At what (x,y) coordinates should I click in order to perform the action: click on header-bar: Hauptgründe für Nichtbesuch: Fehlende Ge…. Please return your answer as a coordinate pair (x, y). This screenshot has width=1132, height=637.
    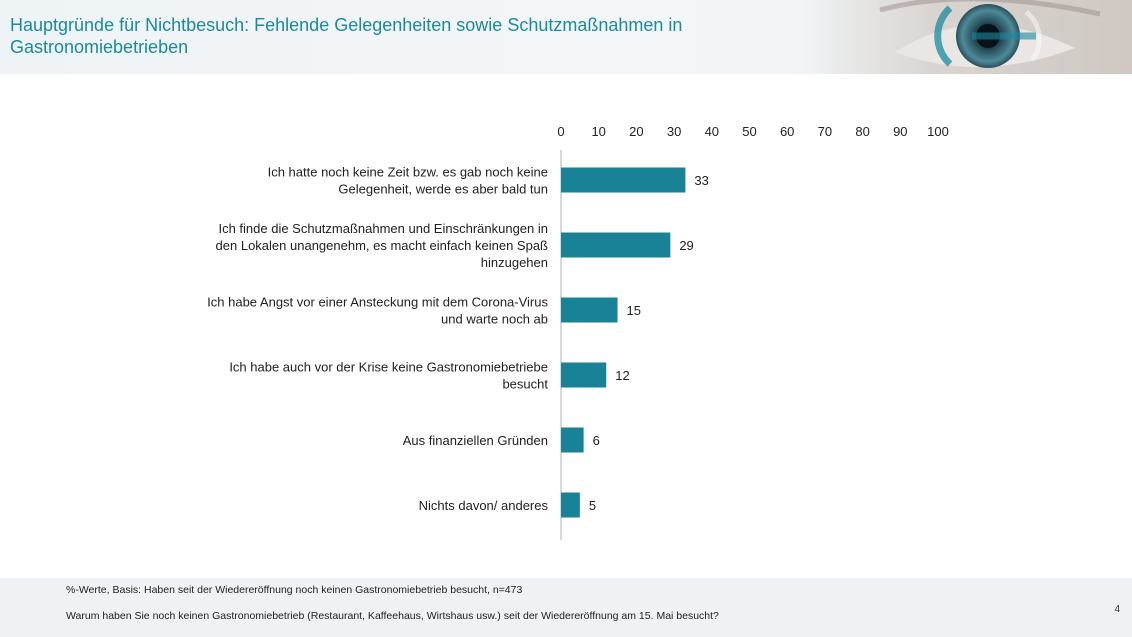
    Looking at the image, I should click on (566, 37).